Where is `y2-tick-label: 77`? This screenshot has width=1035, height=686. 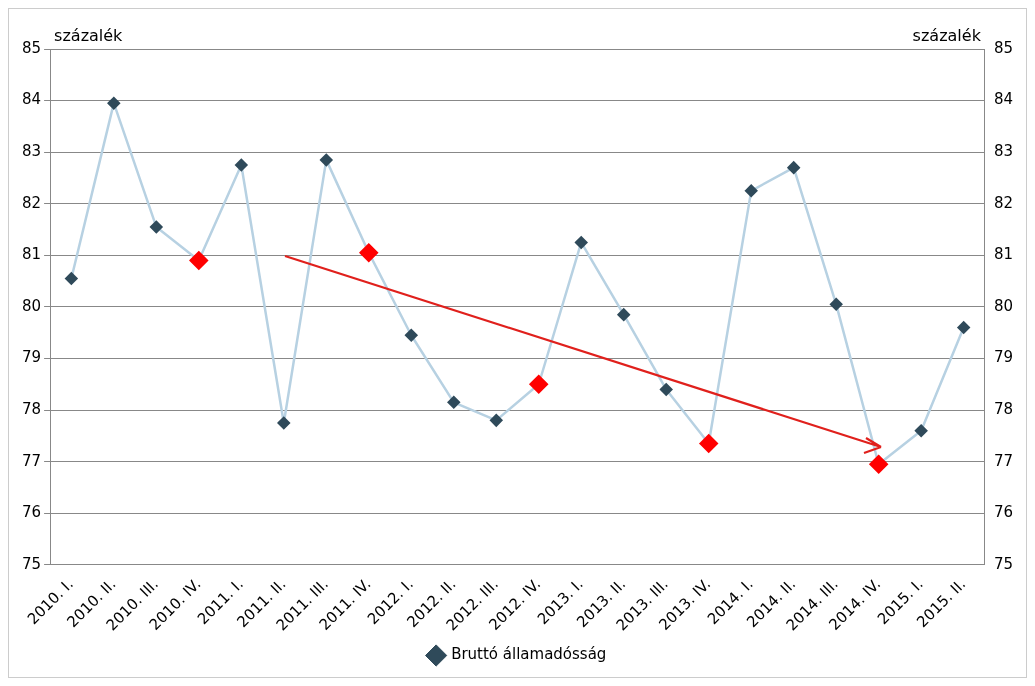
y2-tick-label: 77 is located at coordinates (1003, 460).